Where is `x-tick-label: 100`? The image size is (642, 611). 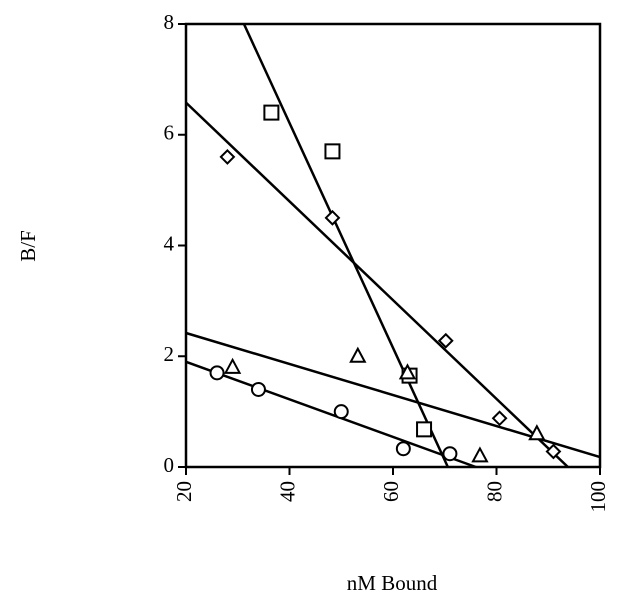
x-tick-label: 100 is located at coordinates (598, 497).